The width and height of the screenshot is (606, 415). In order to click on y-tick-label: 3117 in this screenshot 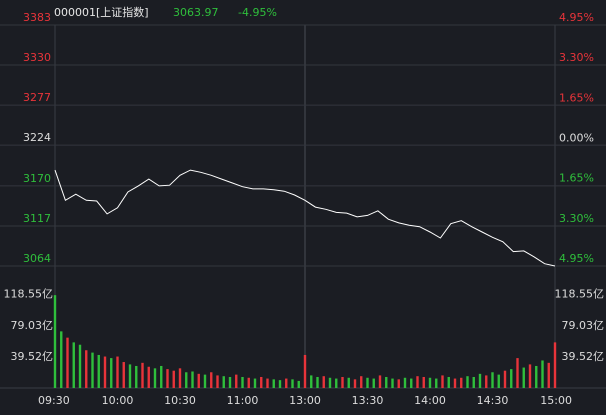, I will do `click(37, 218)`.